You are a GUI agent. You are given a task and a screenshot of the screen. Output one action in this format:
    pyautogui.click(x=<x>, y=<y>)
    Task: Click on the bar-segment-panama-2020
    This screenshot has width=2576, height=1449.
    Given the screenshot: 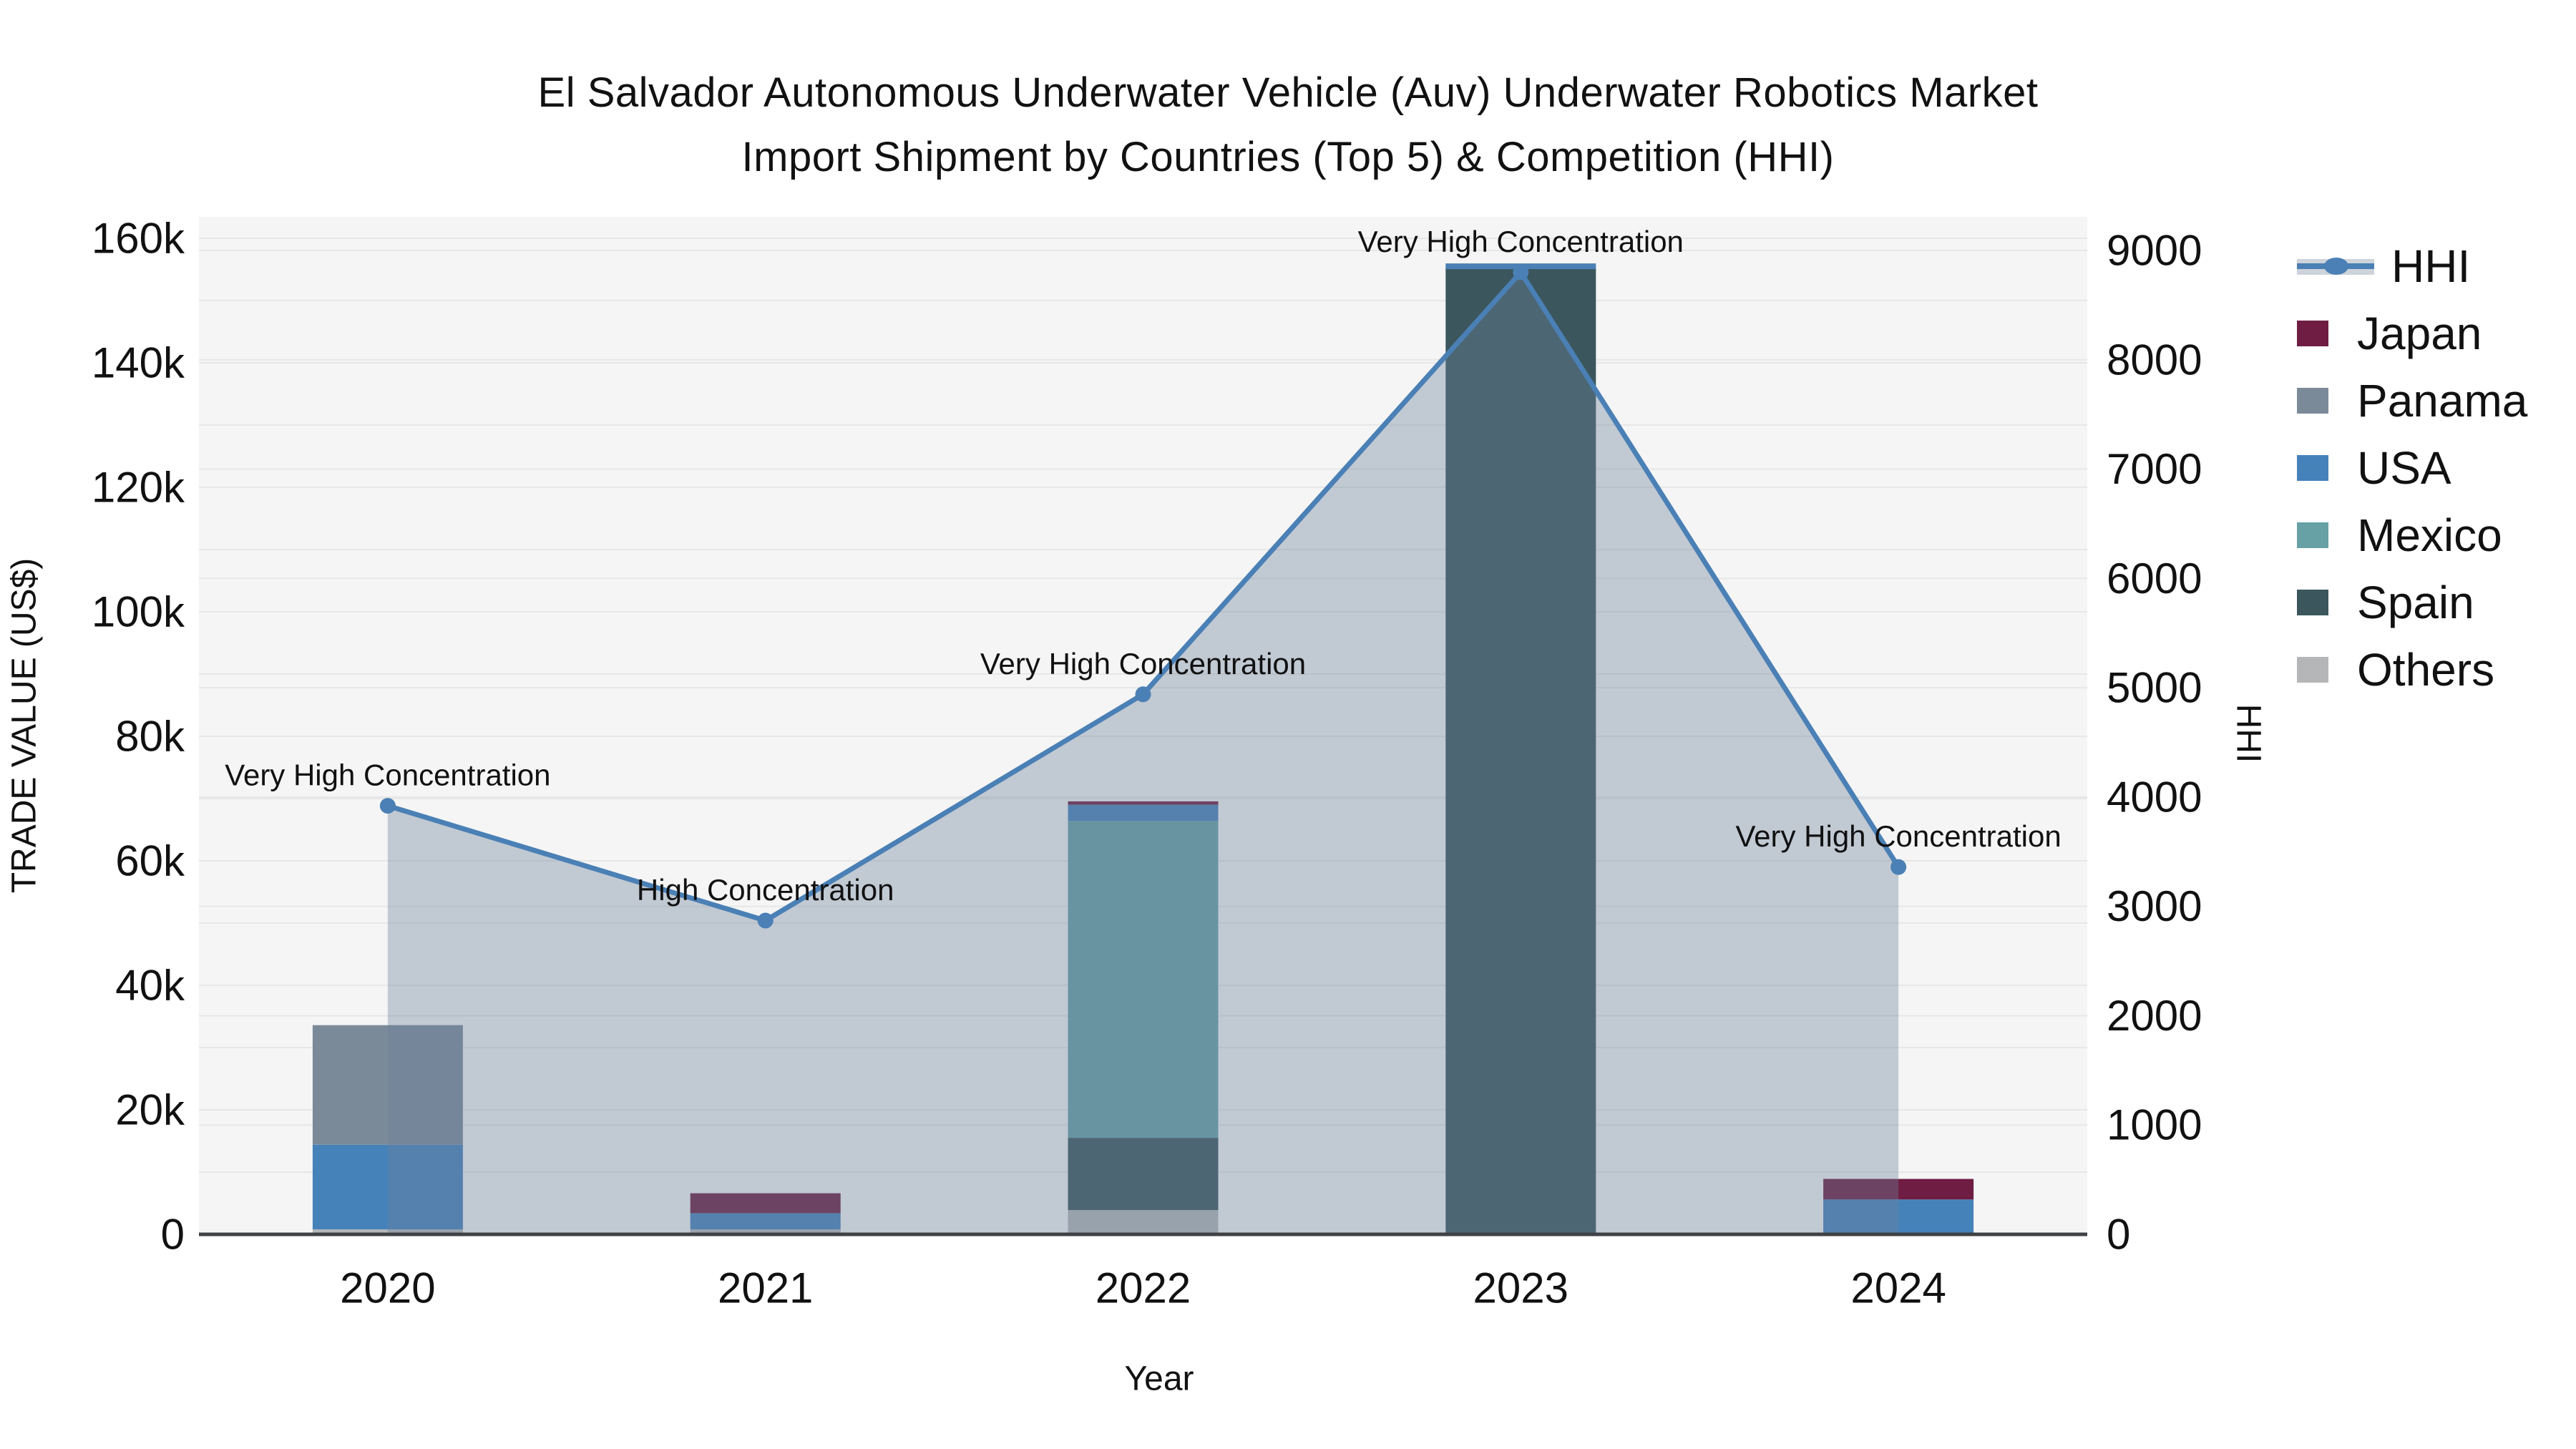 What is the action you would take?
    pyautogui.click(x=387, y=1085)
    